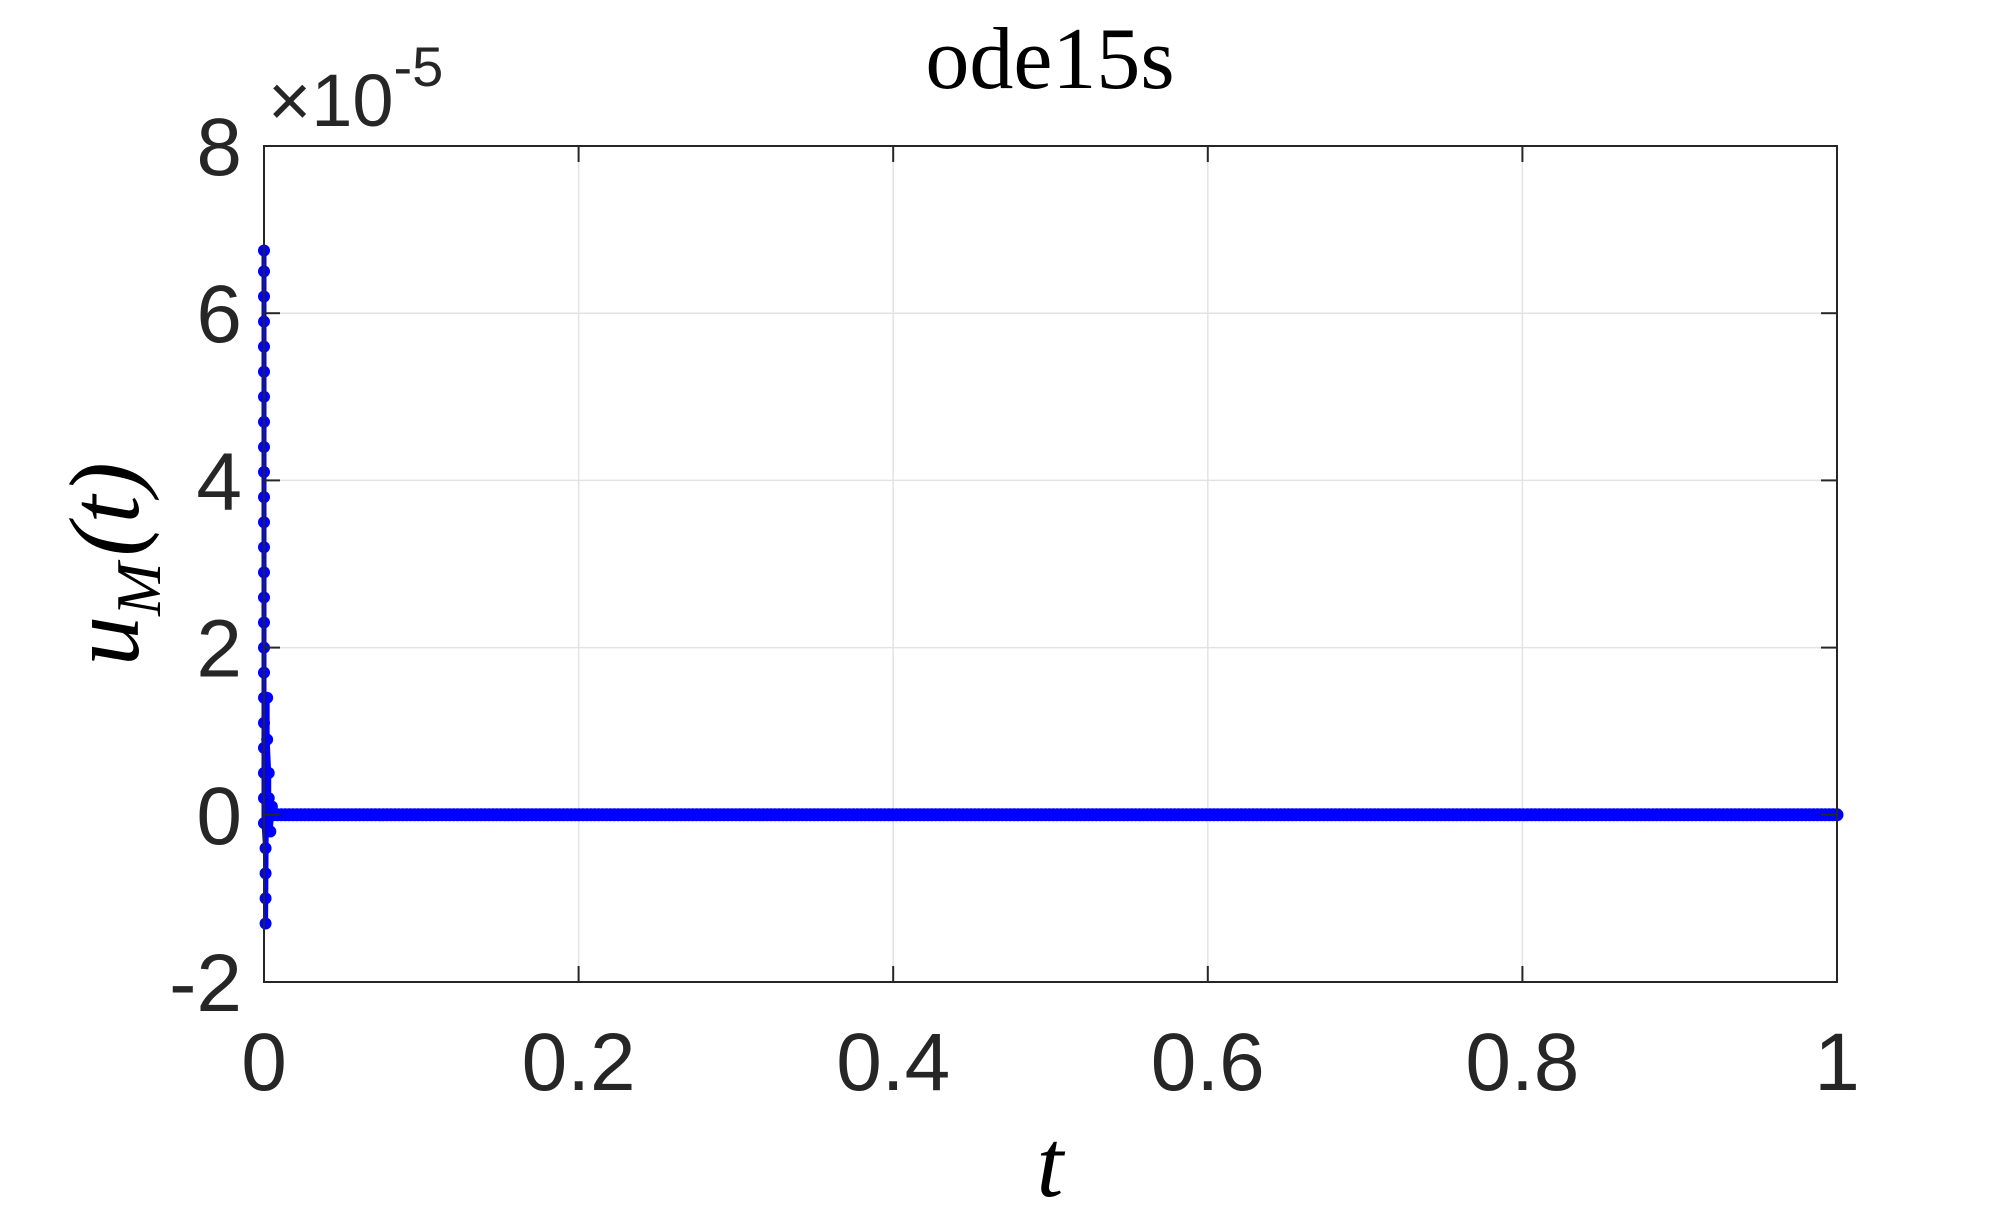 The height and width of the screenshot is (1218, 2007). Describe the element at coordinates (219, 147) in the screenshot. I see `y-tick-label: 8` at that location.